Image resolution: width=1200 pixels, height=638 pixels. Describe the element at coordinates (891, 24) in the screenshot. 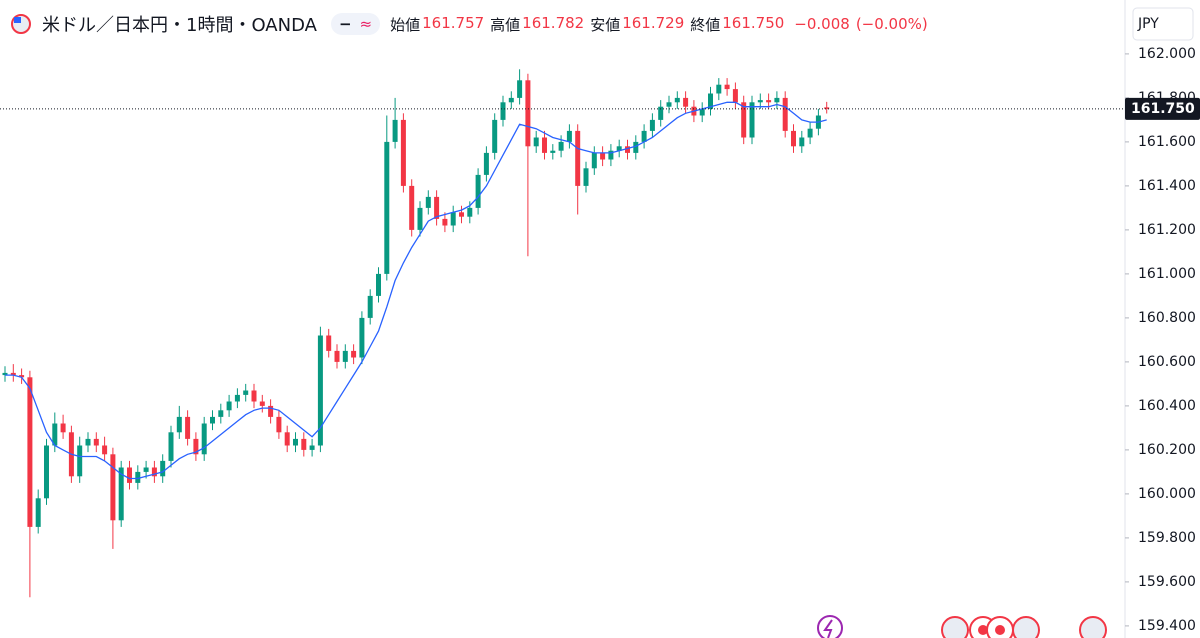

I see `change-percent: (−0.00%)` at that location.